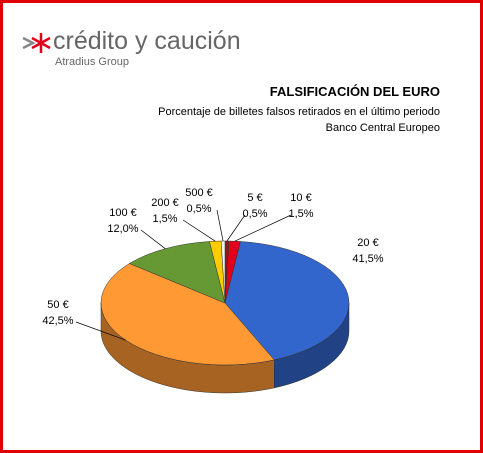 Image resolution: width=483 pixels, height=453 pixels. Describe the element at coordinates (367, 259) in the screenshot. I see `value-label: 41,5%` at that location.